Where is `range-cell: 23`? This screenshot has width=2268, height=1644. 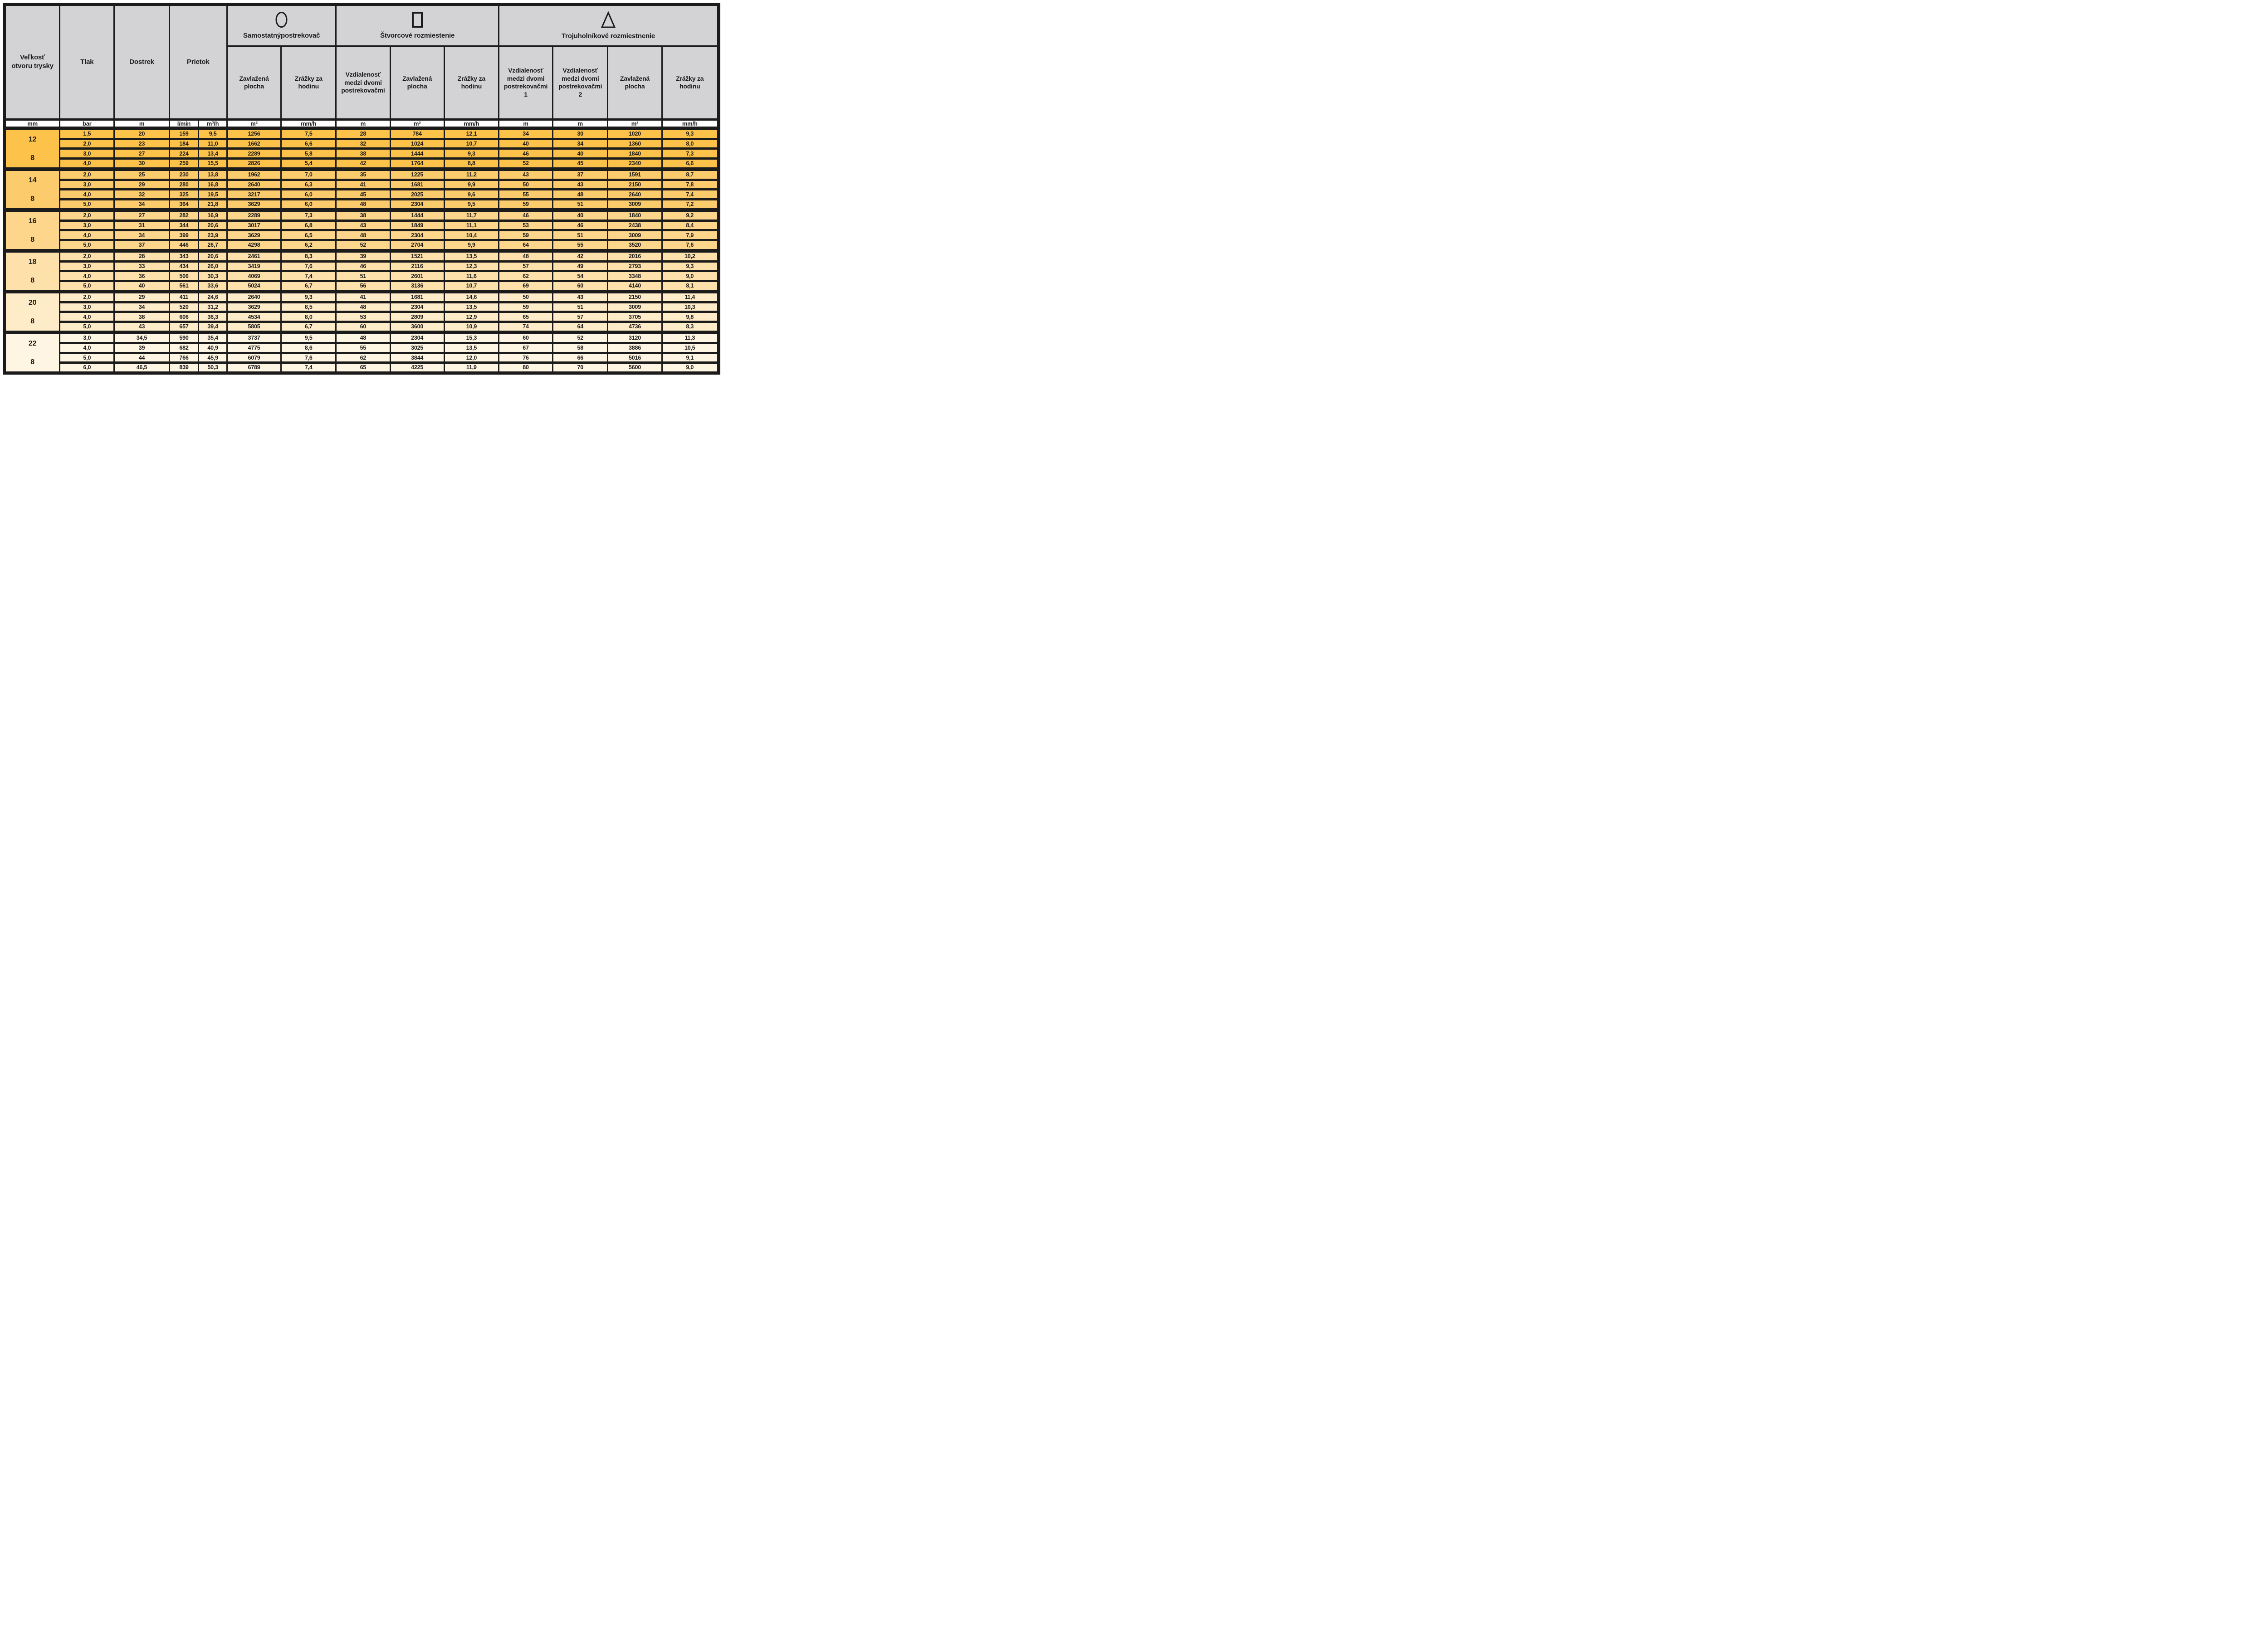 range-cell: 23 is located at coordinates (141, 143).